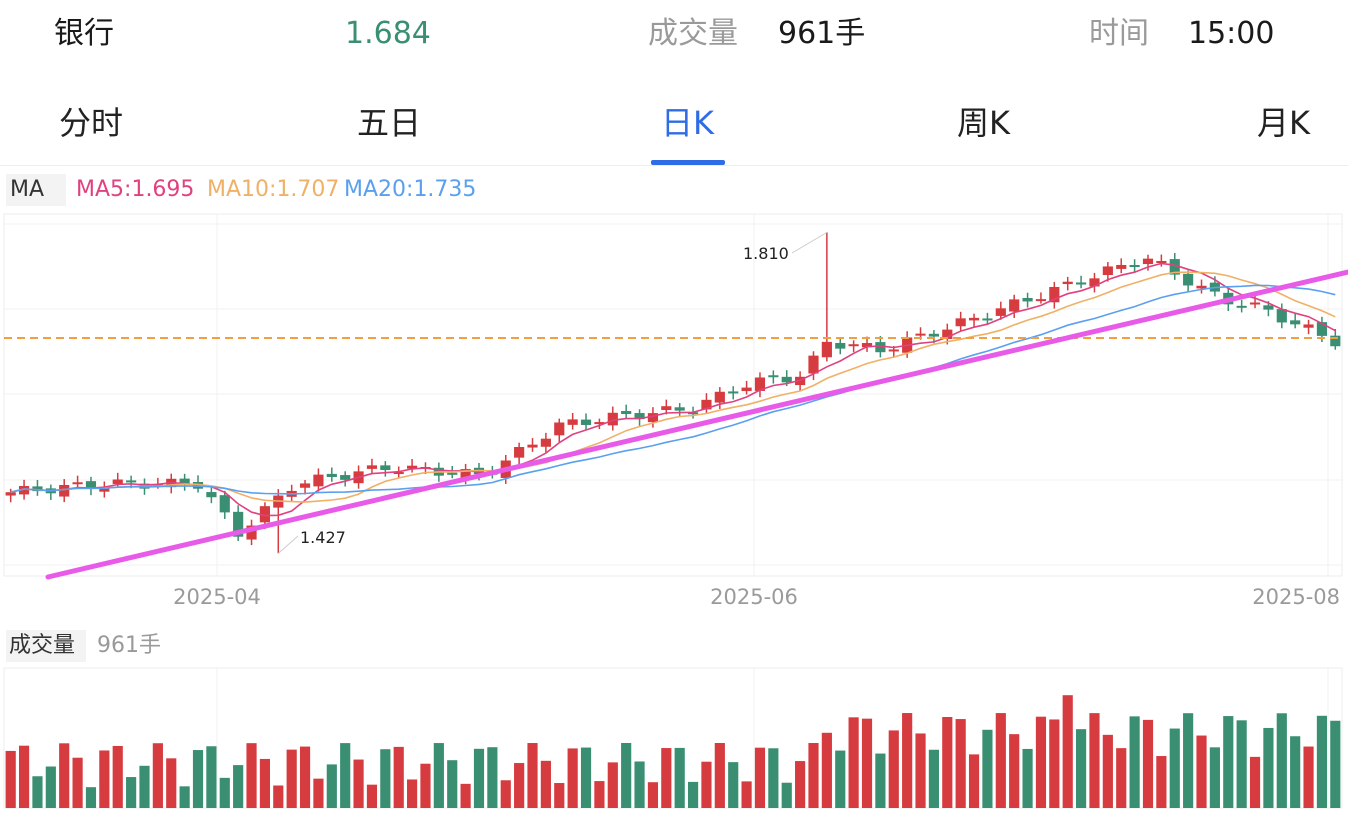 This screenshot has width=1348, height=824. What do you see at coordinates (129, 645) in the screenshot?
I see `volume-legend-value: 961手` at bounding box center [129, 645].